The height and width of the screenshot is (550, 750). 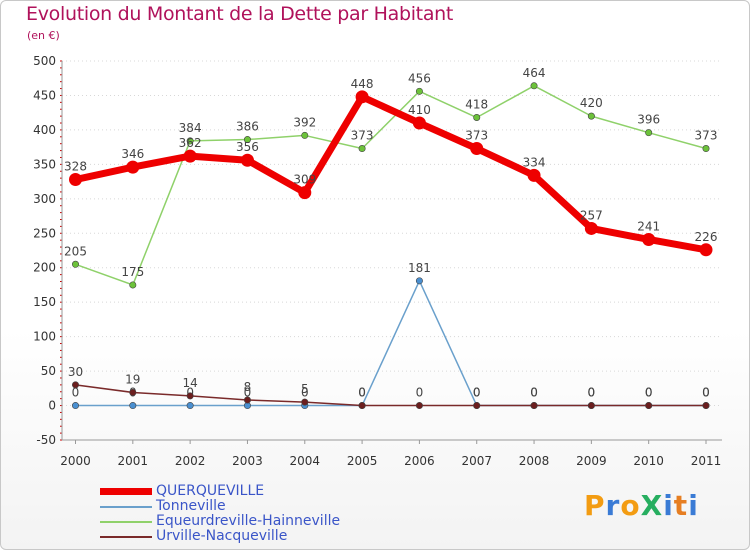 What do you see at coordinates (248, 387) in the screenshot?
I see `data-label: 8` at bounding box center [248, 387].